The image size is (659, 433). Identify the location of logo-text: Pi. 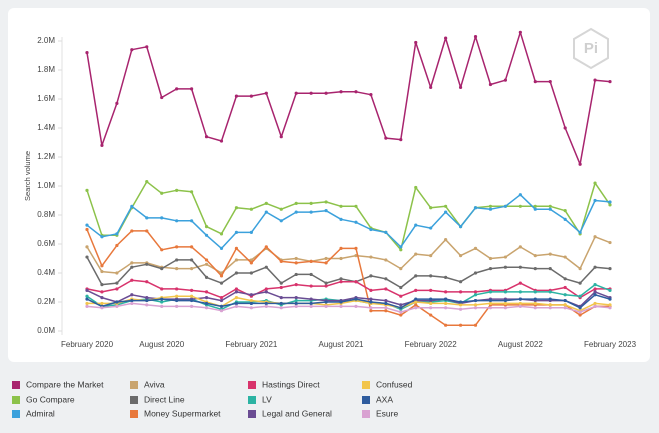
(591, 48).